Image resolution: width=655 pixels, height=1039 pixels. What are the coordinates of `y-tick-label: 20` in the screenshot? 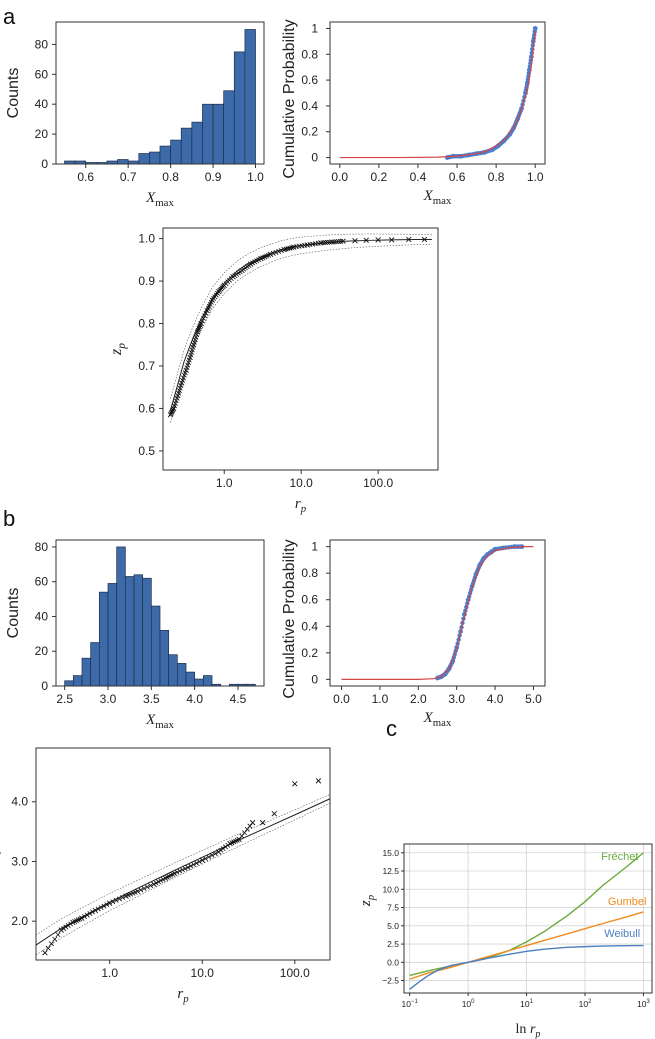 It's located at (42, 134).